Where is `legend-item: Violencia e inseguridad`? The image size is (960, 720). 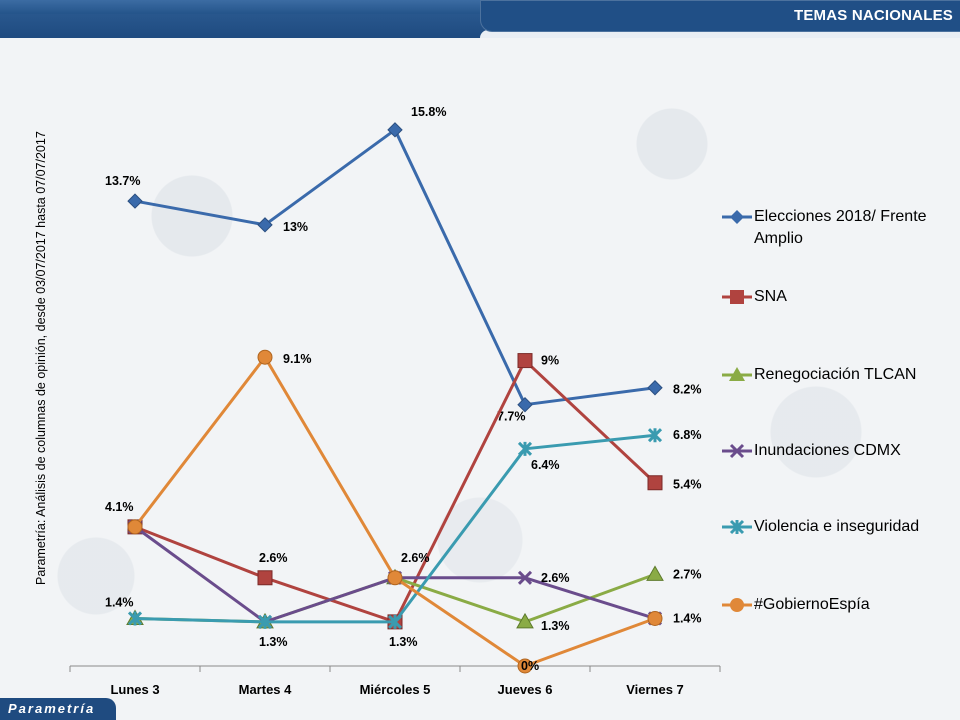 legend-item: Violencia e inseguridad is located at coordinates (838, 527).